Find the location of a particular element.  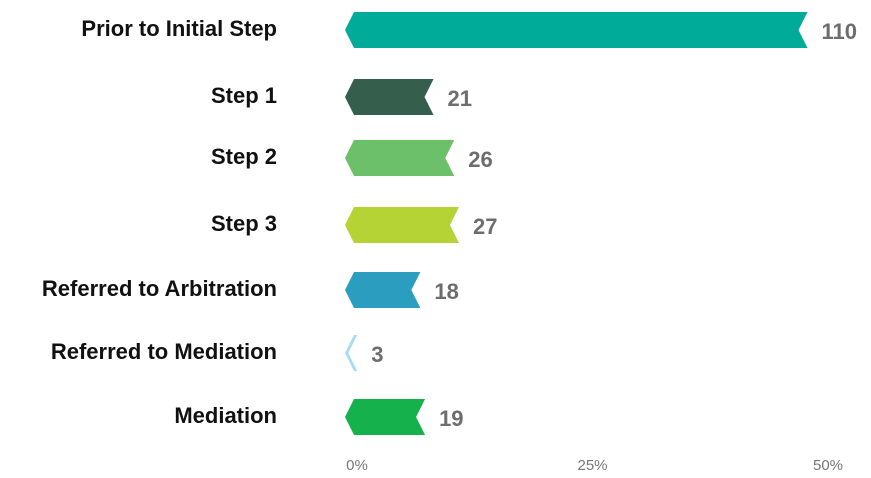

category-label: Referred to Arbitration is located at coordinates (159, 288).